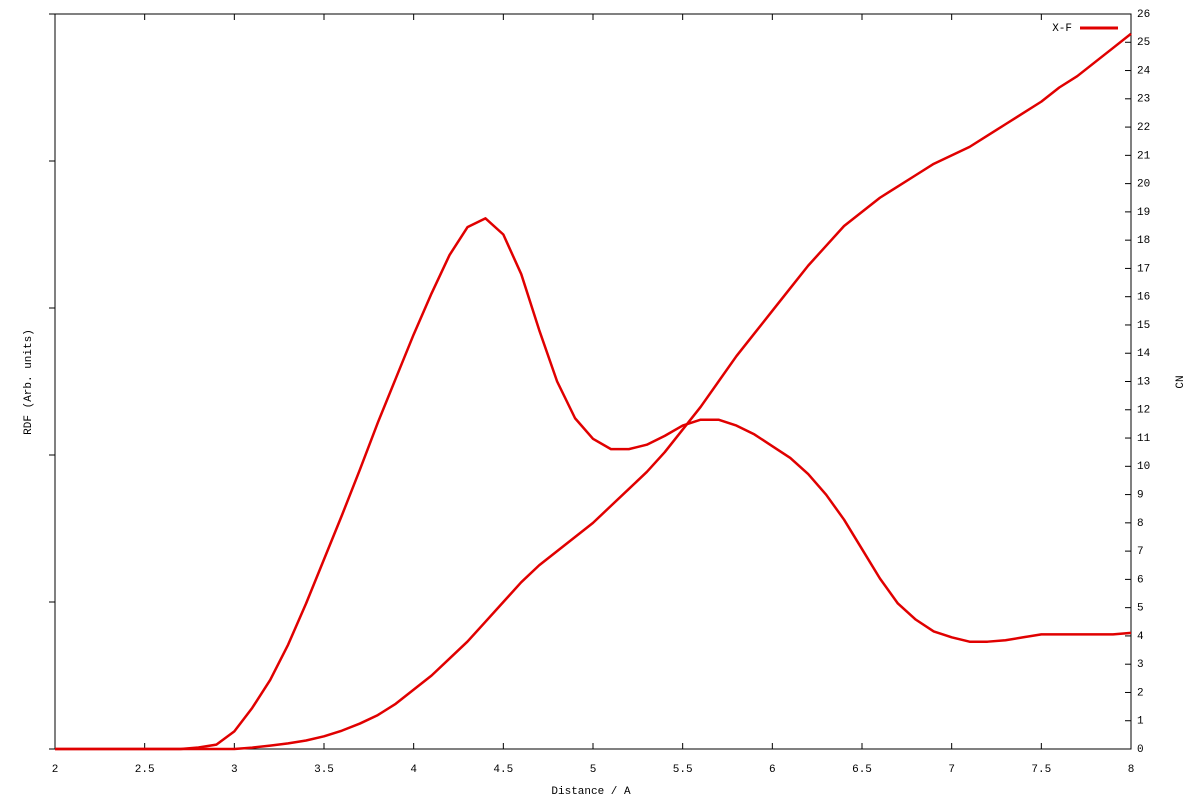 Image resolution: width=1200 pixels, height=800 pixels. Describe the element at coordinates (1140, 609) in the screenshot. I see `y2-tick-label: 5` at that location.